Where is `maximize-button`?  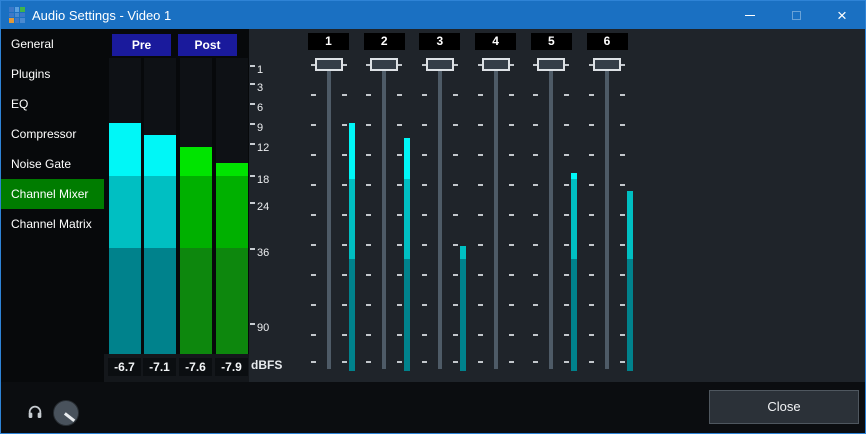 maximize-button is located at coordinates (796, 15).